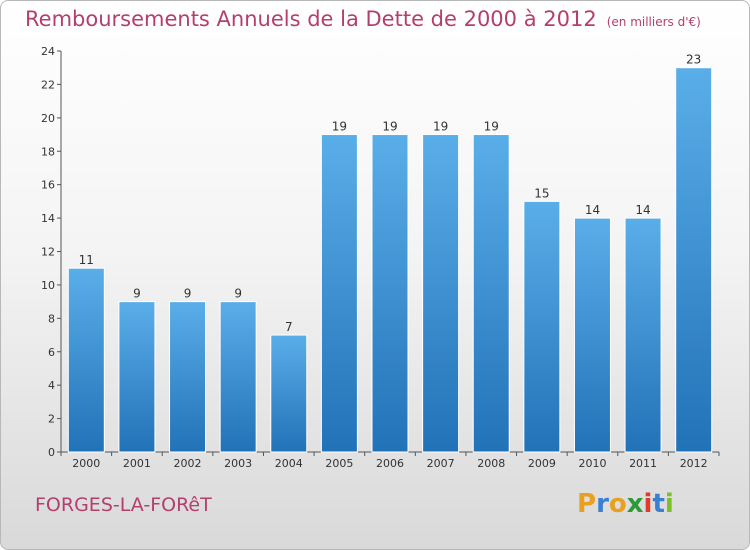 The image size is (750, 550). Describe the element at coordinates (441, 463) in the screenshot. I see `x-tick-label: 2007` at that location.